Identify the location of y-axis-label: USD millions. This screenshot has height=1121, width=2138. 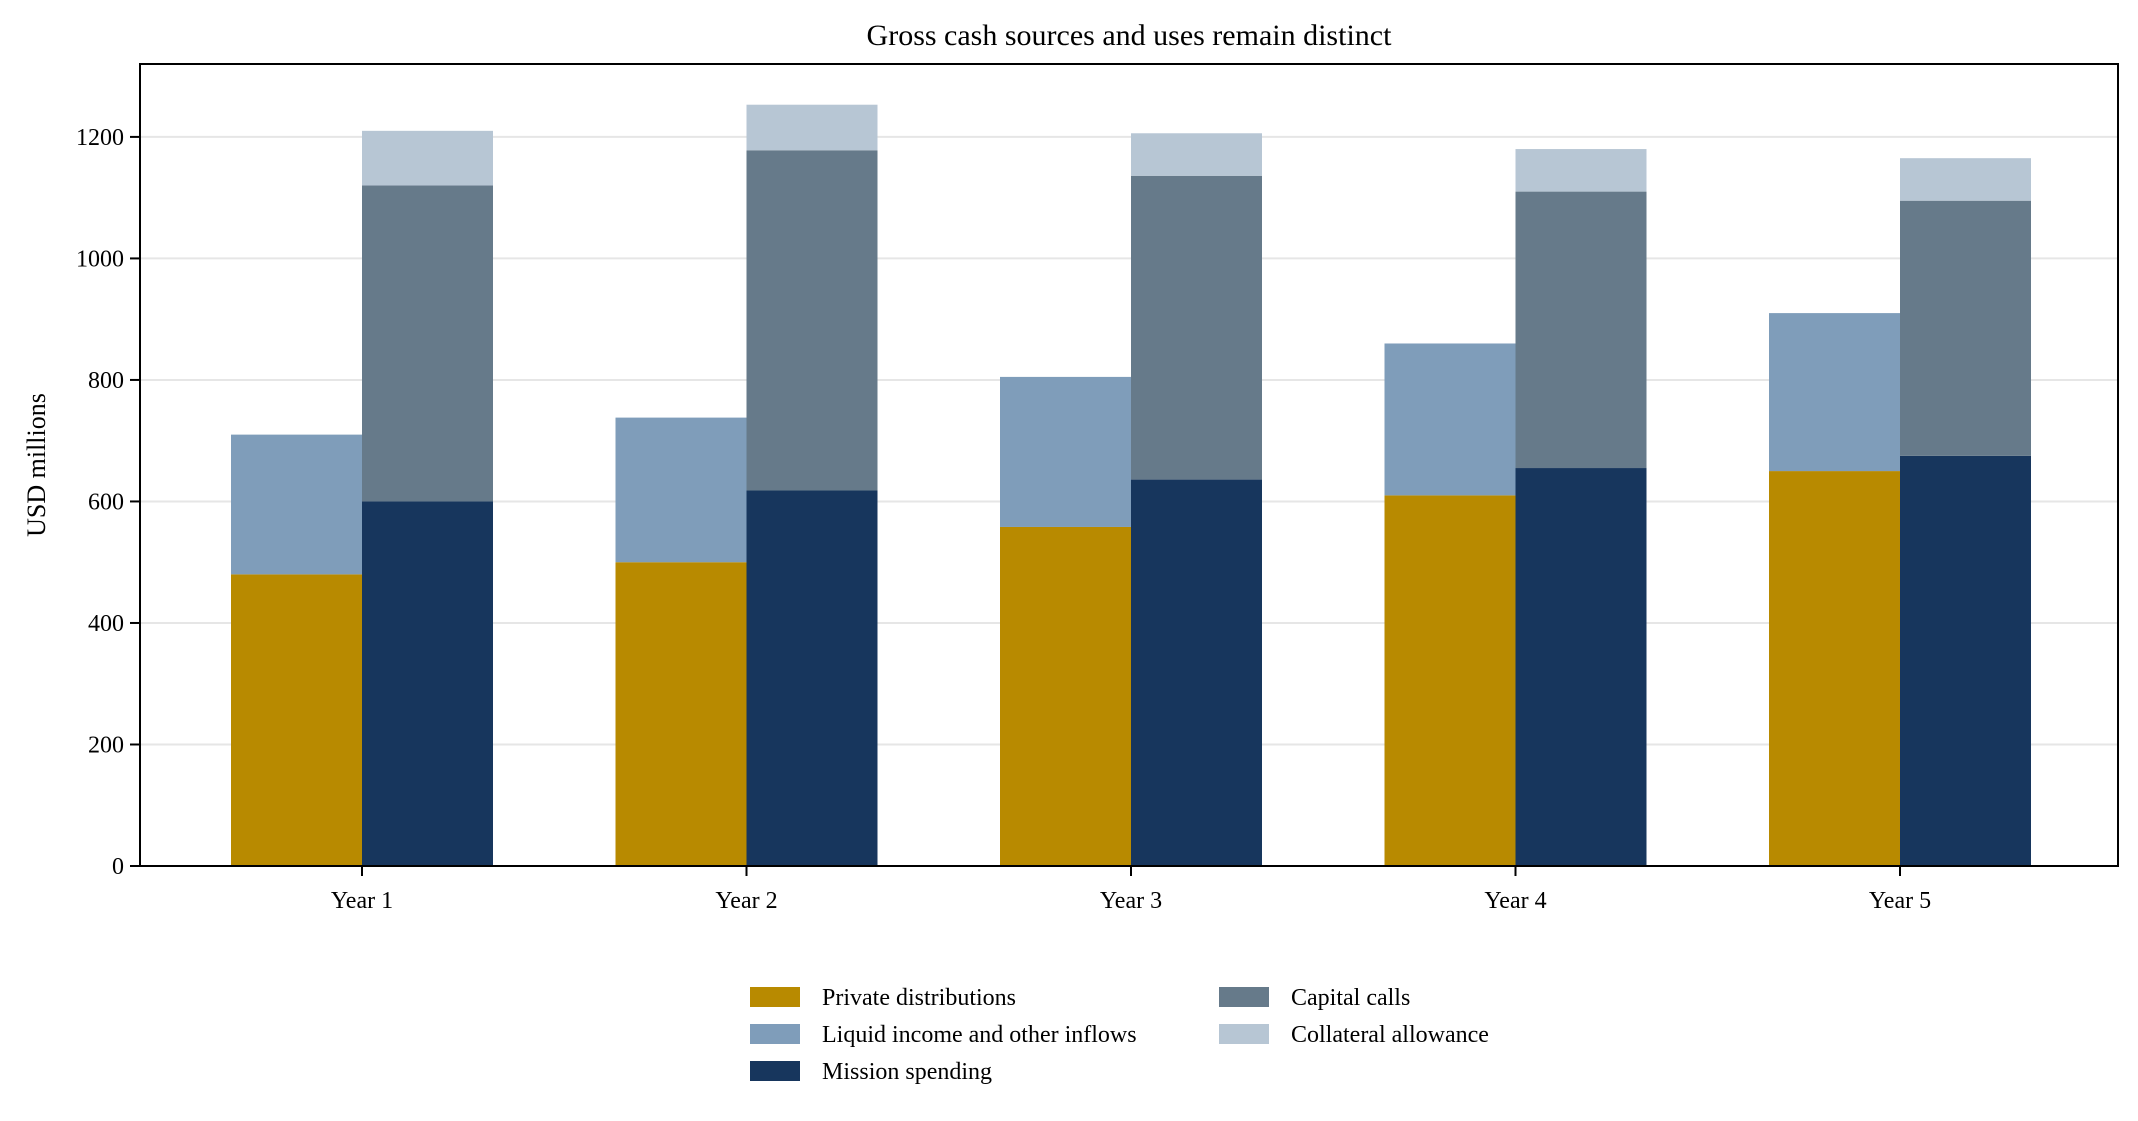
(36, 465).